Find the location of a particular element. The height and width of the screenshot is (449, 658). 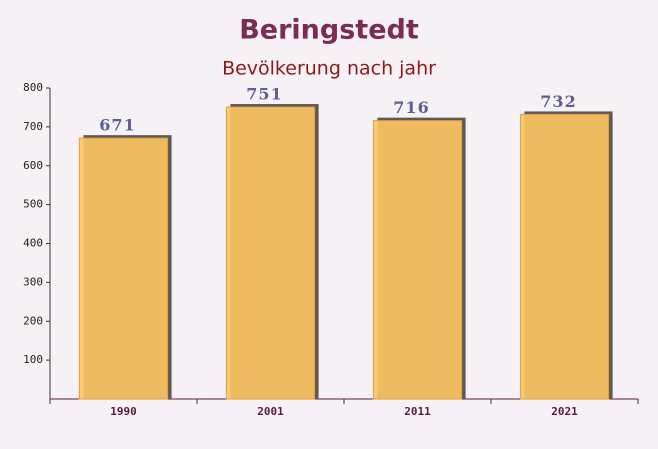

value-label: 671 is located at coordinates (117, 125).